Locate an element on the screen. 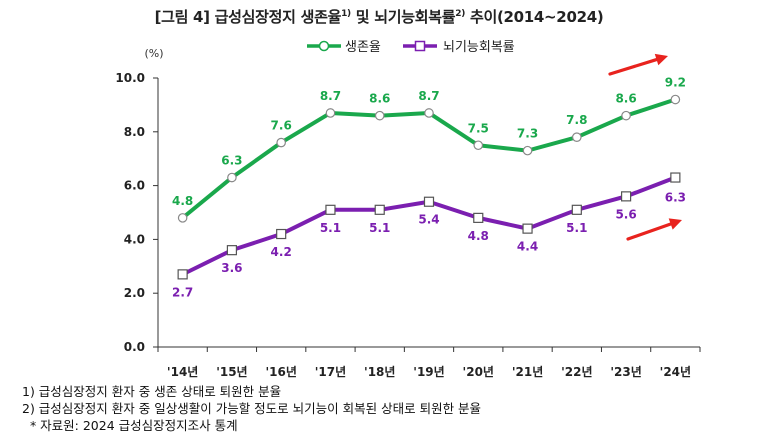  trend-arrows is located at coordinates (645, 147).